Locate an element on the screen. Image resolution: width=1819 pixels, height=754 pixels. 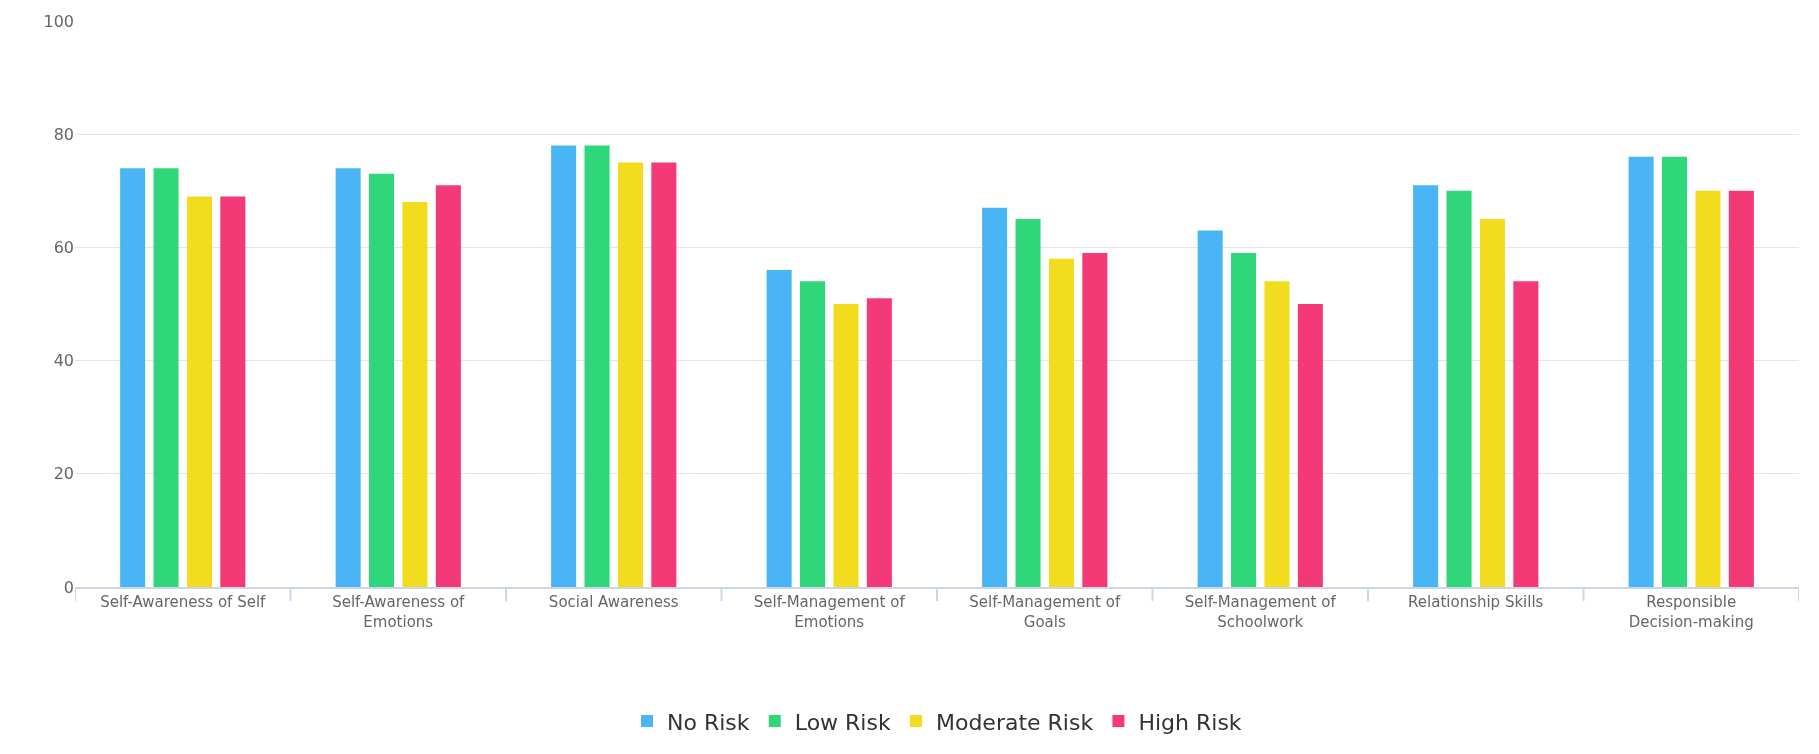
x-tick-label: Self-Awareness of Self is located at coordinates (183, 602).